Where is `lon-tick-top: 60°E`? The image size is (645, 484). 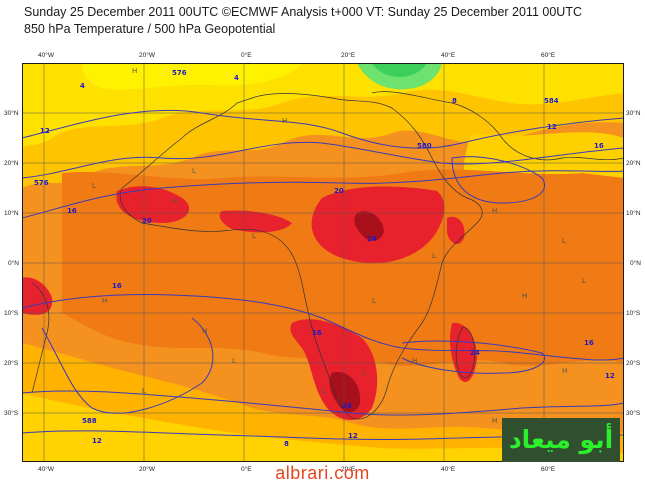 lon-tick-top: 60°E is located at coordinates (548, 55).